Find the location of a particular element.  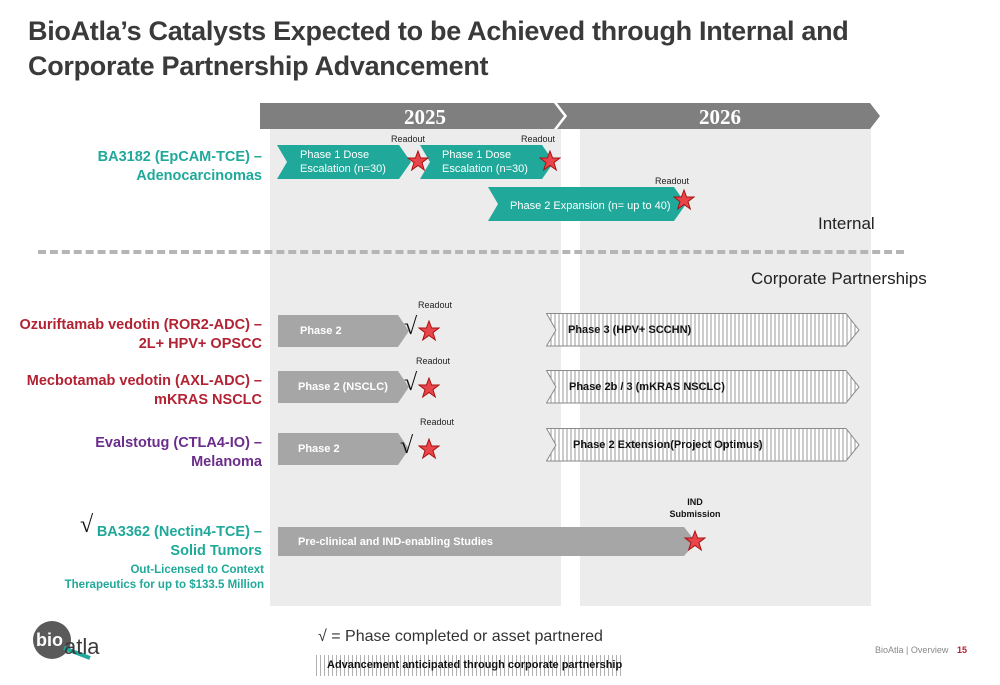

ba3182-phase1-bar-b is located at coordinates (487, 162).